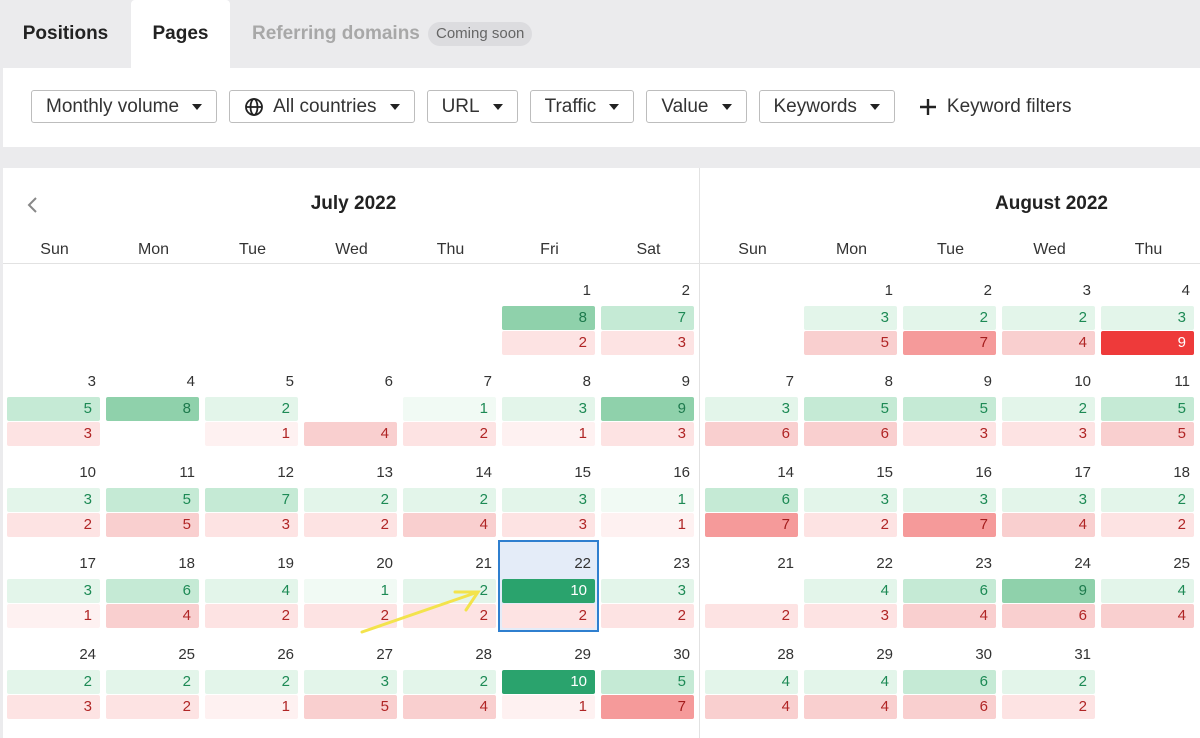  What do you see at coordinates (696, 106) in the screenshot?
I see `filter-button: Value` at bounding box center [696, 106].